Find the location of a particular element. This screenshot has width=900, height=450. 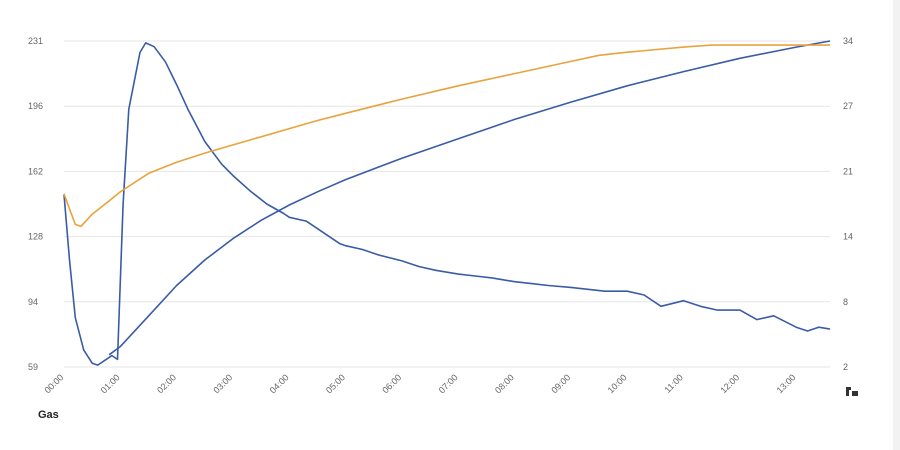

x-tick-label: 09:00 is located at coordinates (560, 383).